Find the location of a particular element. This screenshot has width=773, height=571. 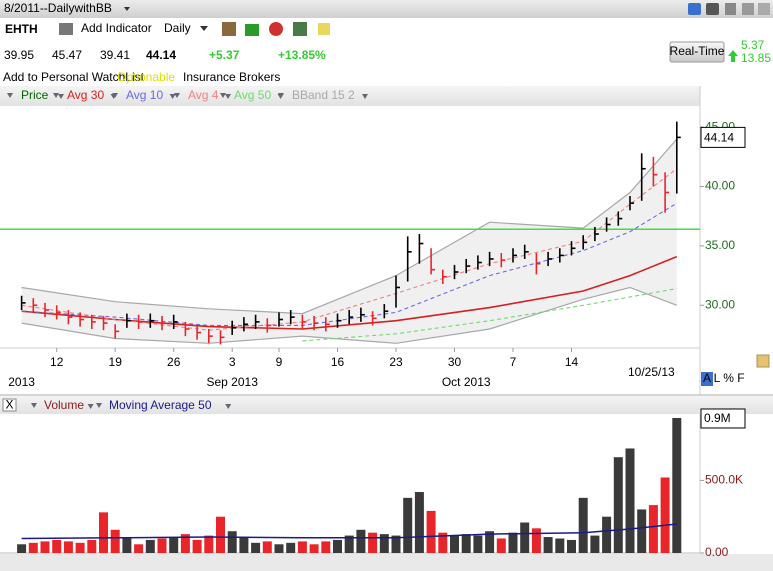

legend-entry: Avg 30 is located at coordinates (85, 95).